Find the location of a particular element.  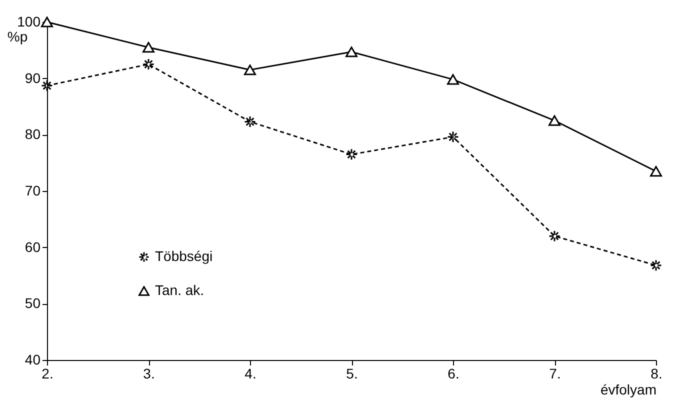

legend-label: Többségi is located at coordinates (184, 256).